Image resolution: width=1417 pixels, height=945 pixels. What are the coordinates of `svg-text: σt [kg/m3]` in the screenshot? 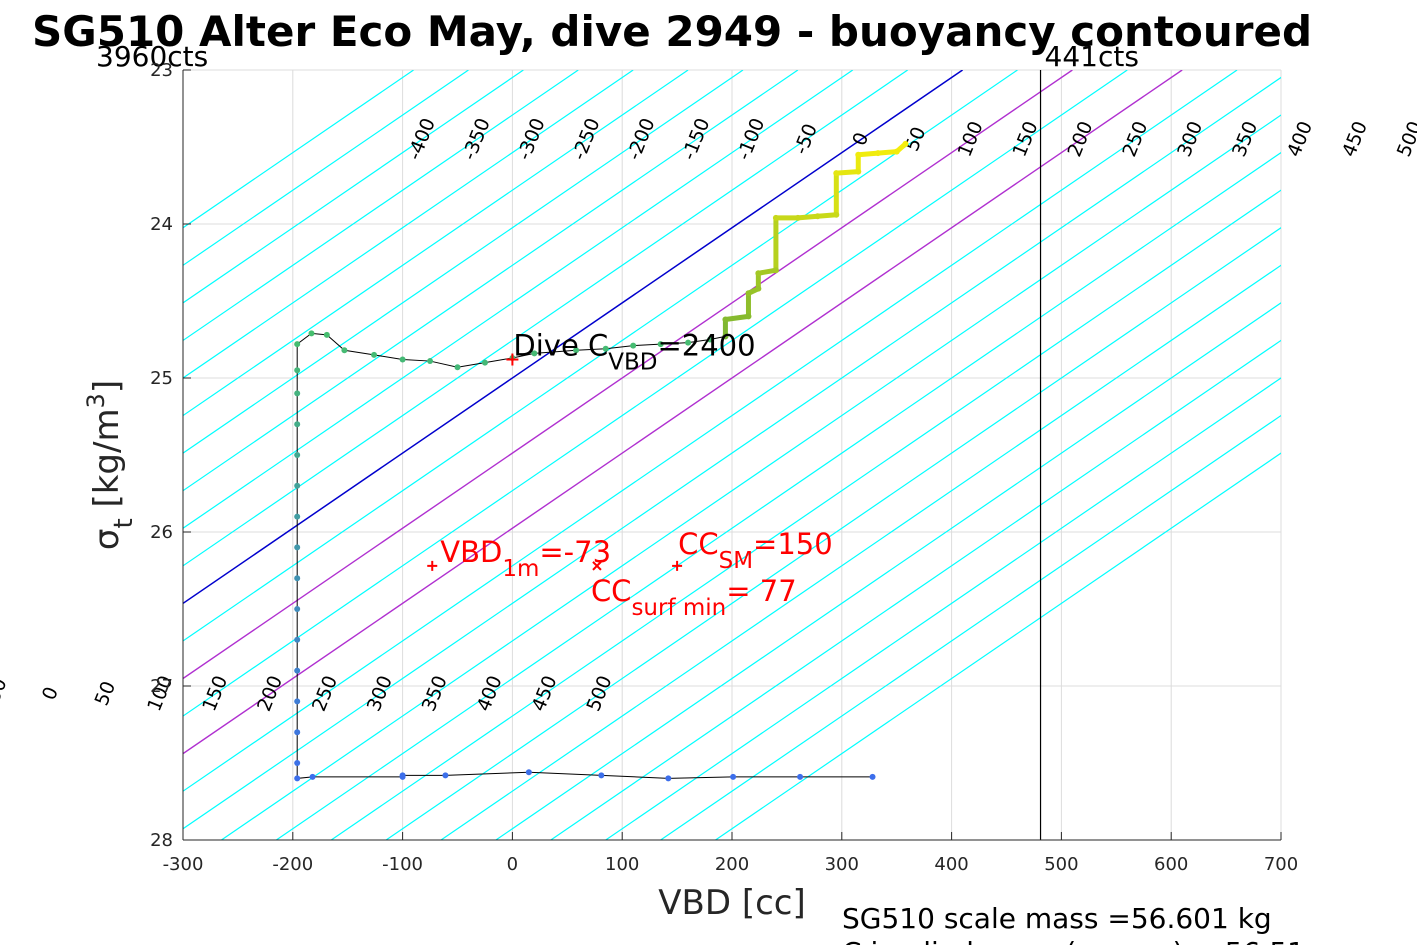 It's located at (110, 465).